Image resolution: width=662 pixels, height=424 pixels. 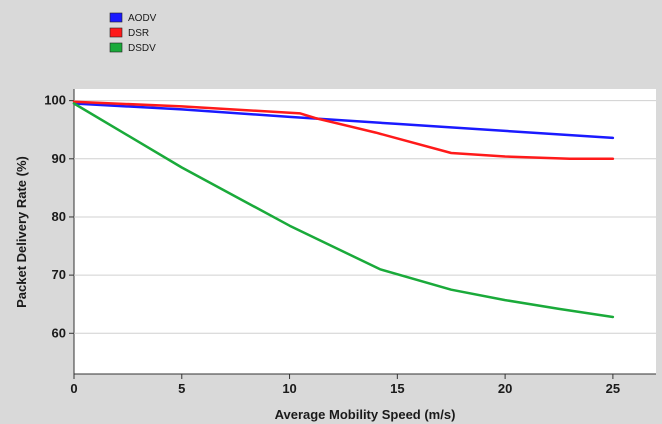 What do you see at coordinates (59, 332) in the screenshot?
I see `y-tick-label: 60` at bounding box center [59, 332].